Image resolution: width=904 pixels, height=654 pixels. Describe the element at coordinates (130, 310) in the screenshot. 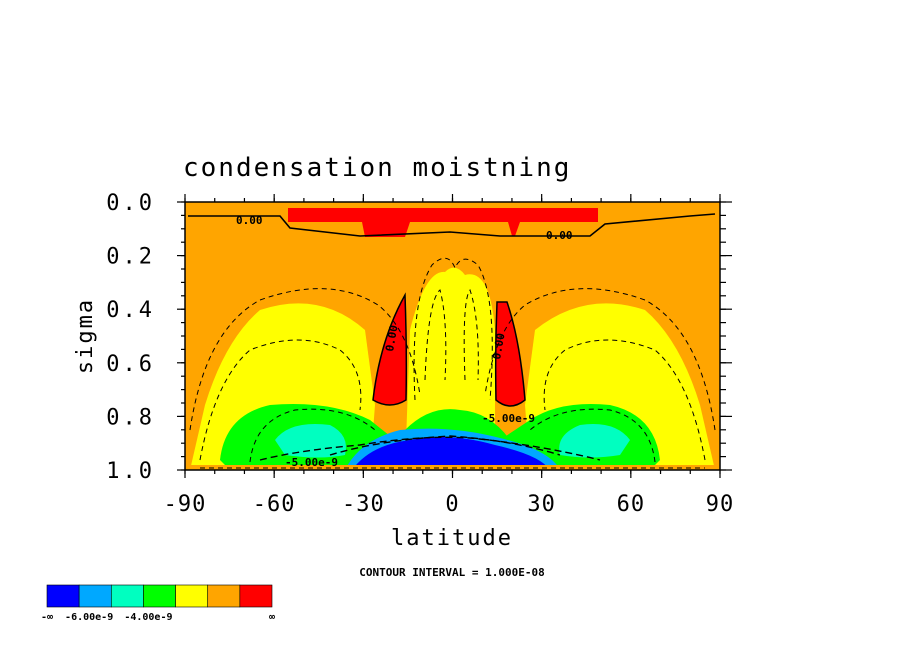

I see `y-tick-label: 0.4` at that location.